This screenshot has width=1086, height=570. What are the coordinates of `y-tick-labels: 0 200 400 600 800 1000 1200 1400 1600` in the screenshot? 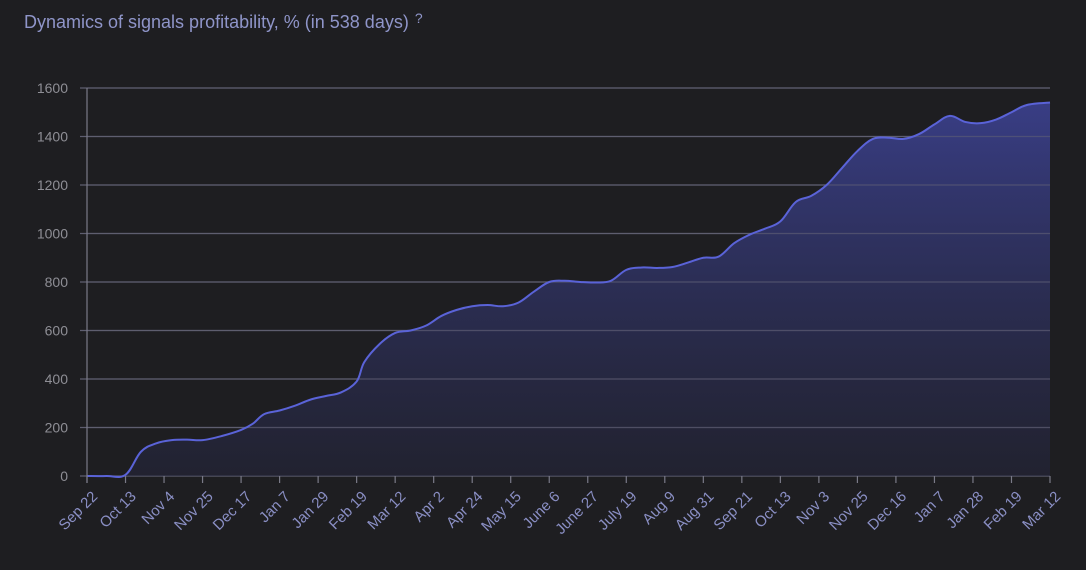 It's located at (52, 282).